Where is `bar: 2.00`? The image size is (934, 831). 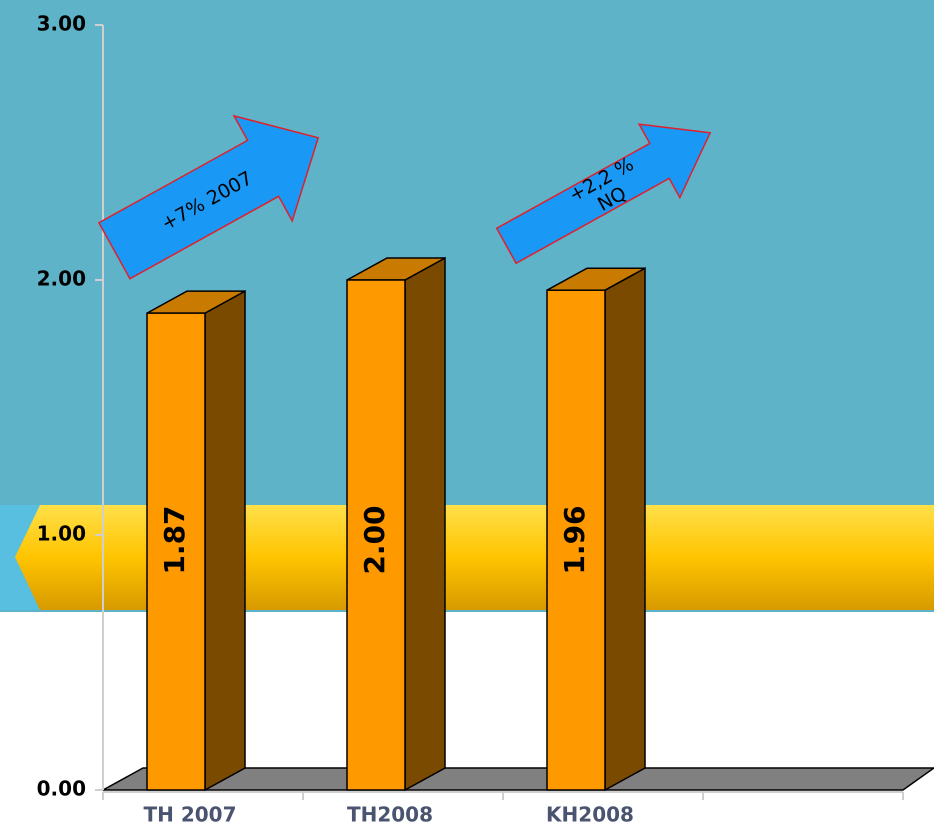
bar: 2.00 is located at coordinates (396, 524).